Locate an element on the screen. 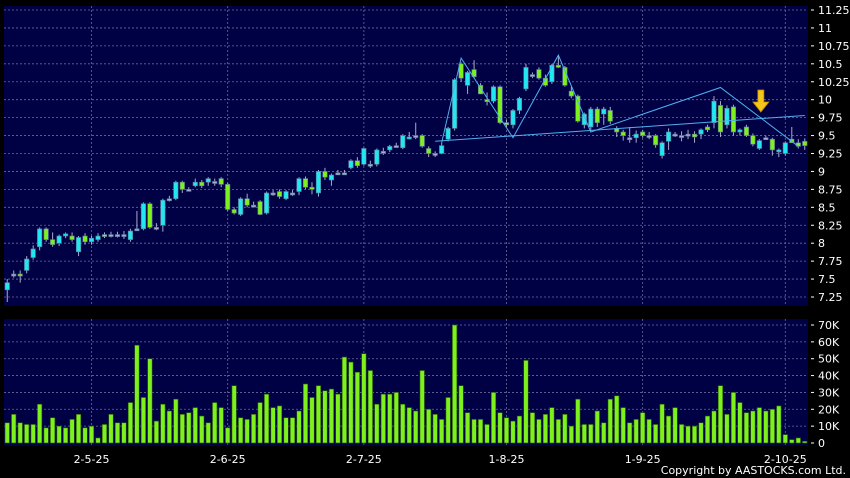  y-tick-label: 7.5 is located at coordinates (827, 279).